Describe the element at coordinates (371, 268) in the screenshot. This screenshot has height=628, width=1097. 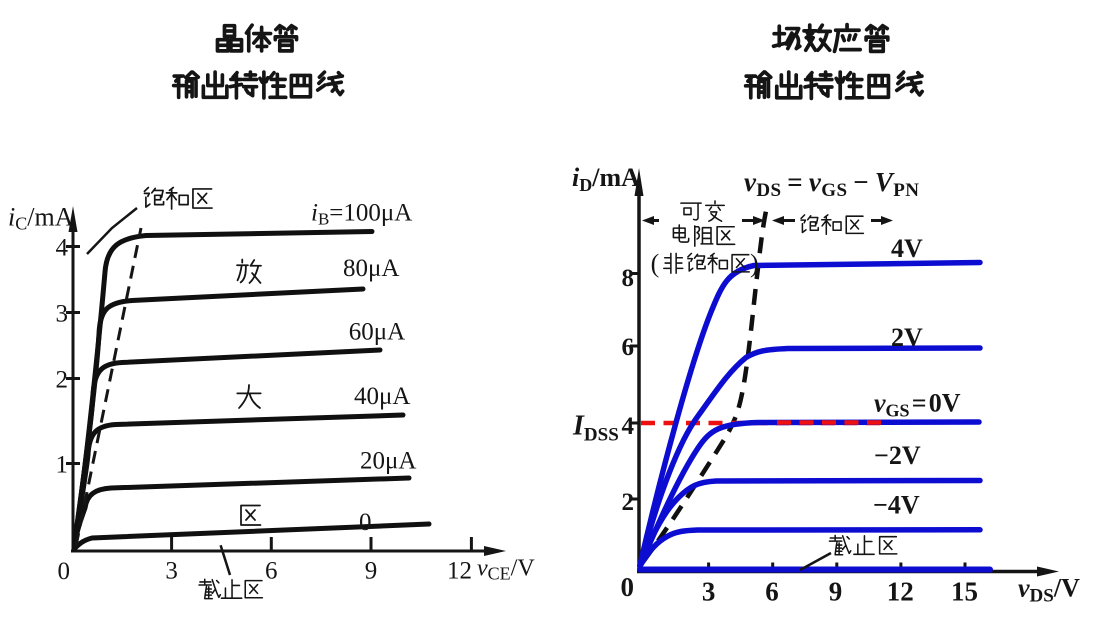
I see `svg-text: 80μA` at that location.